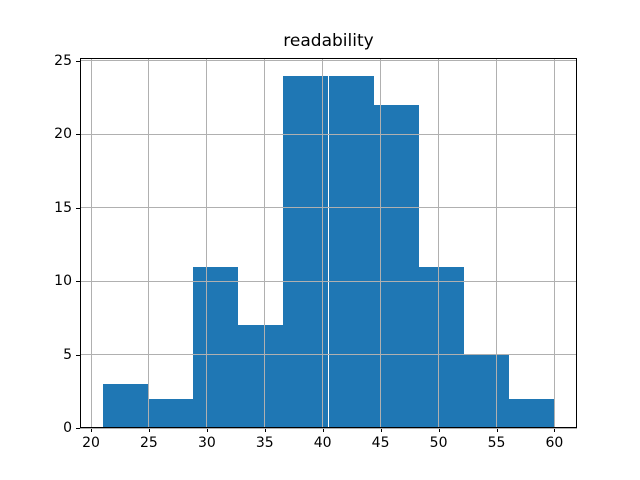 The height and width of the screenshot is (480, 640). What do you see at coordinates (63, 207) in the screenshot?
I see `y-tick-label: 15` at bounding box center [63, 207].